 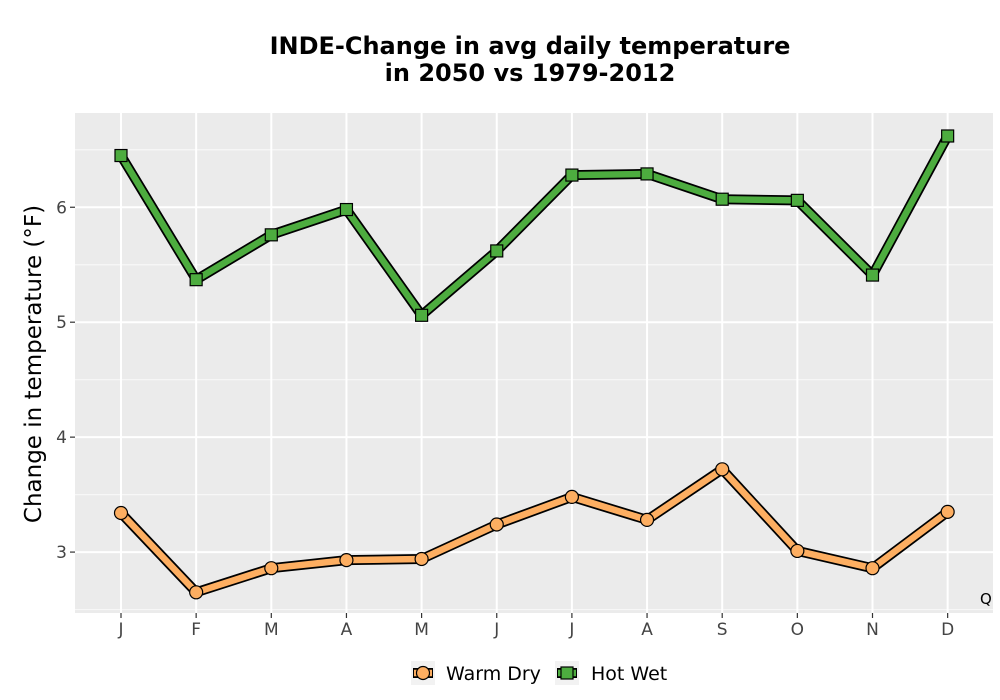 What do you see at coordinates (947, 630) in the screenshot?
I see `x-tick-label: D` at bounding box center [947, 630].